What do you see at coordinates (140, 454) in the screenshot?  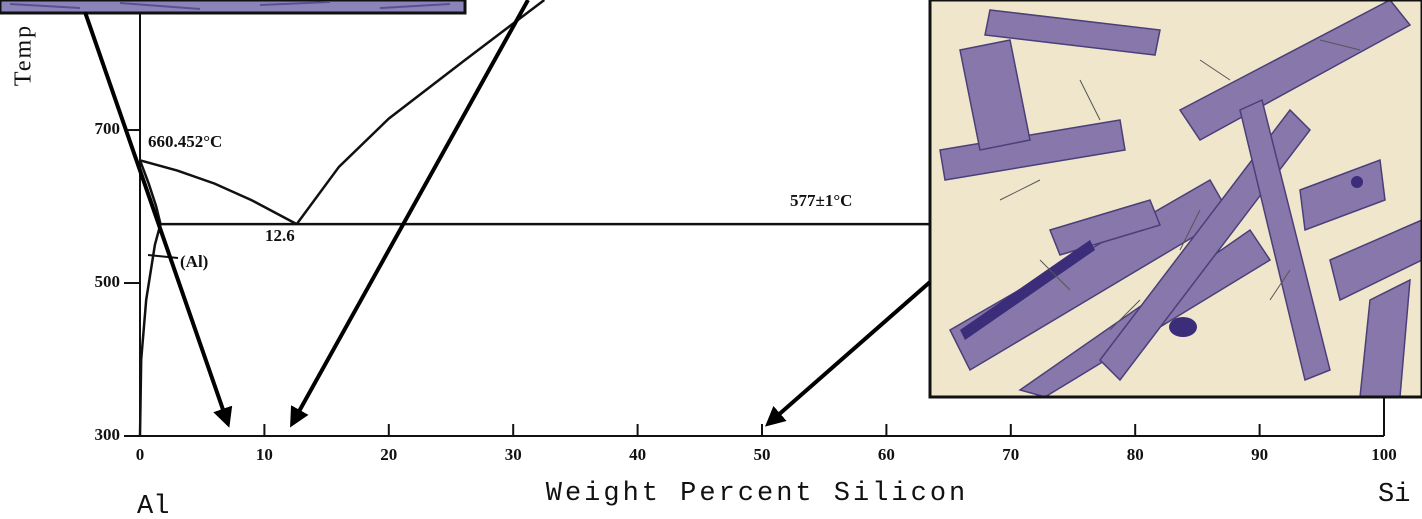 I see `x-tick-label: 0` at bounding box center [140, 454].